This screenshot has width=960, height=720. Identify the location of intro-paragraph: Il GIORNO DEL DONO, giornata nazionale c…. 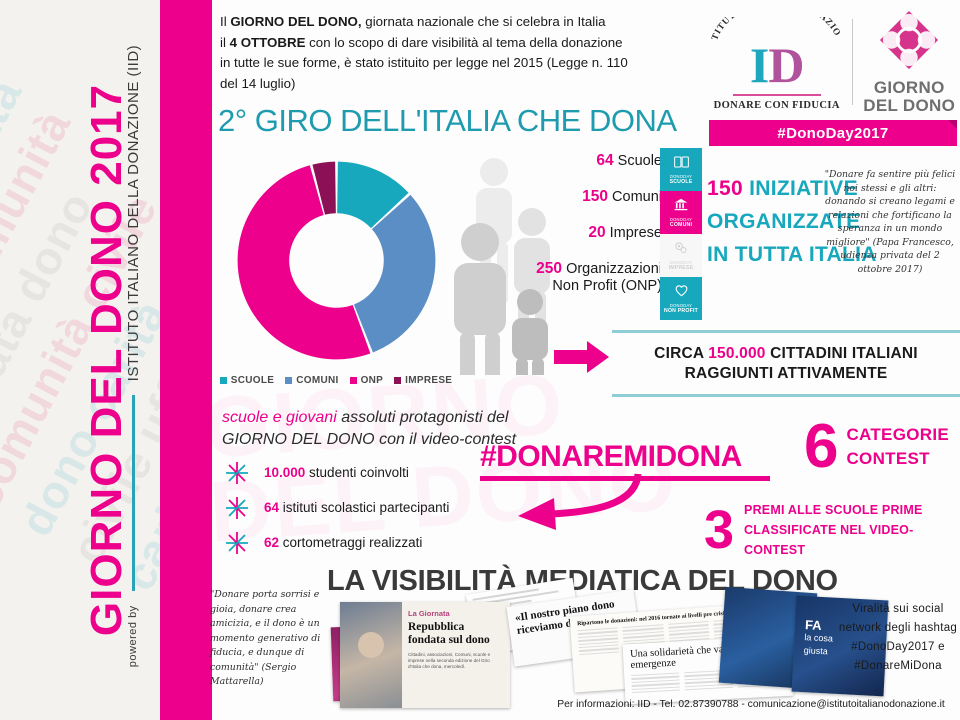
(465, 53).